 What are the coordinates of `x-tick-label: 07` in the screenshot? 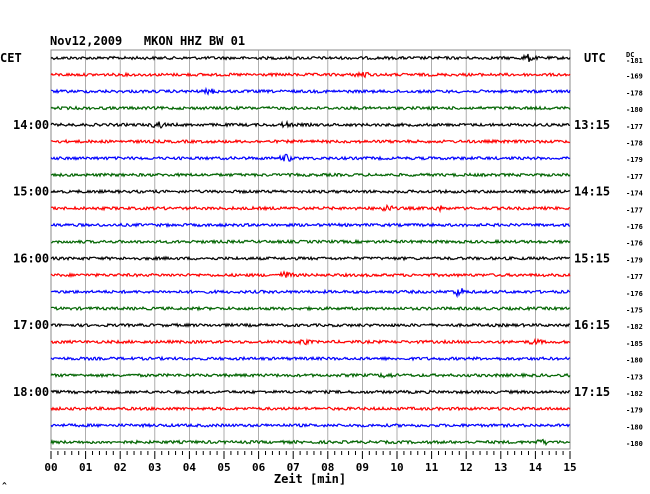 It's located at (293, 467).